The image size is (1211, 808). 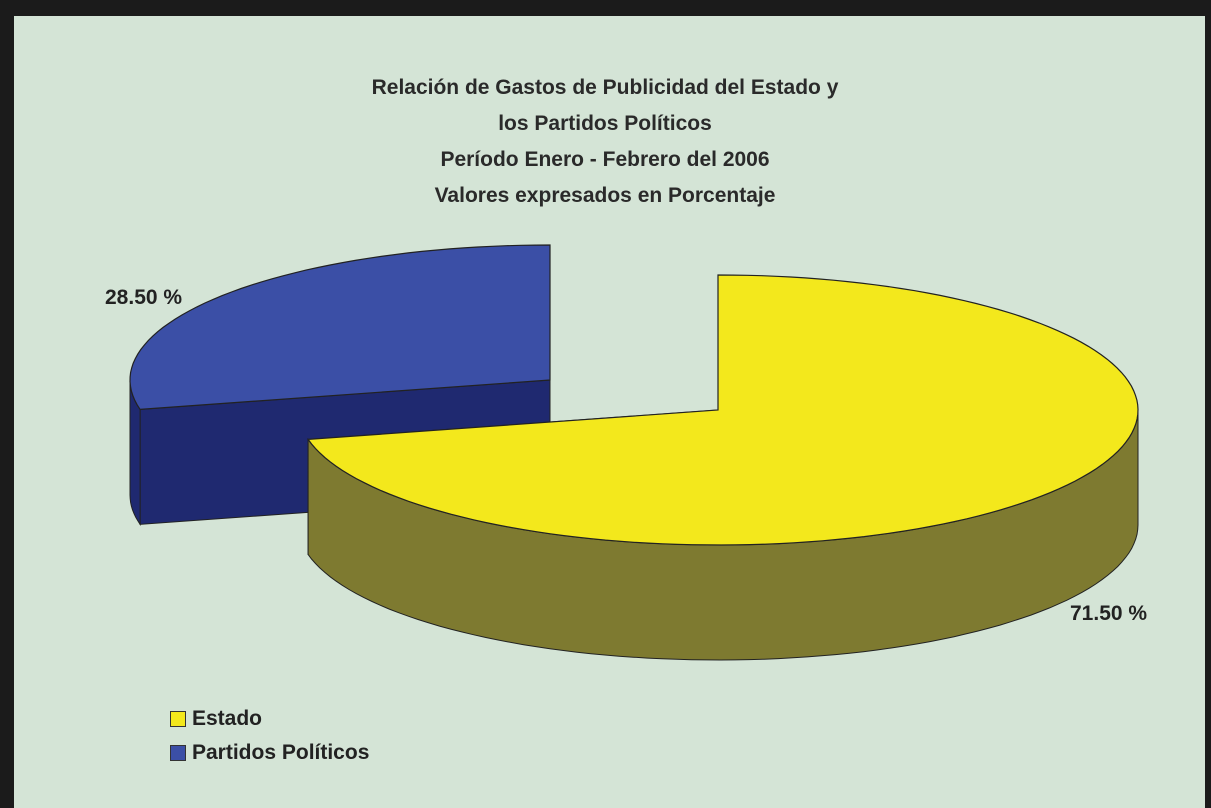 I want to click on title-line-3: Período Enero - Febrero del 2006, so click(x=605, y=159).